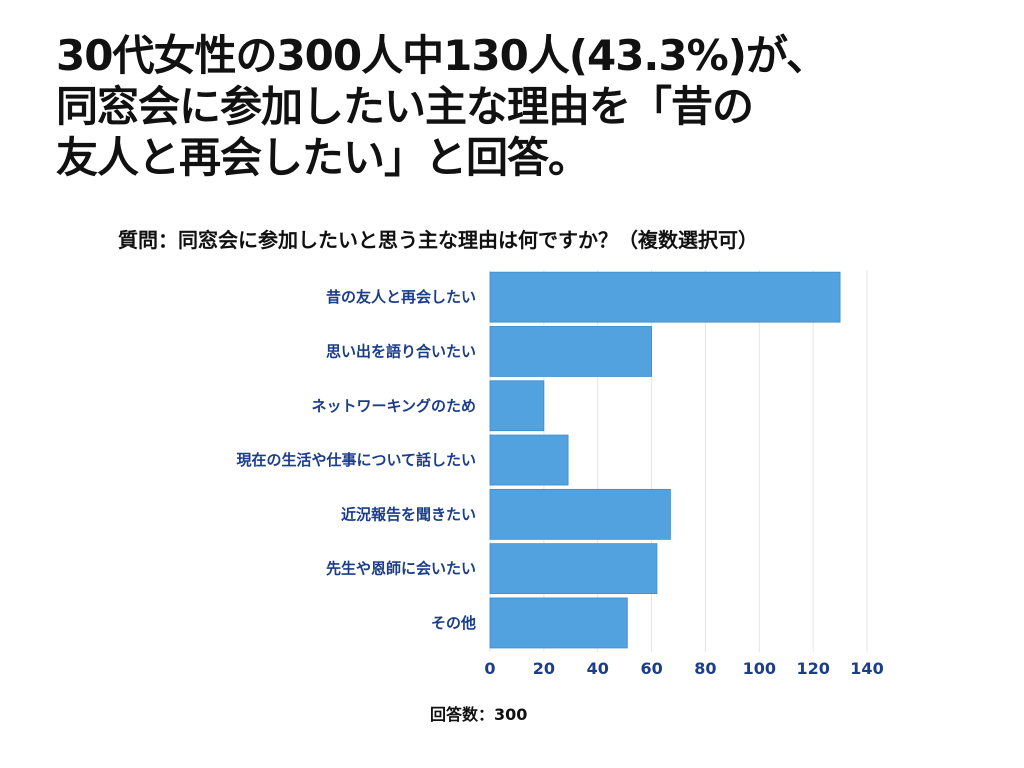 The width and height of the screenshot is (1024, 768). What do you see at coordinates (759, 668) in the screenshot?
I see `x-tick-label-5: 100` at bounding box center [759, 668].